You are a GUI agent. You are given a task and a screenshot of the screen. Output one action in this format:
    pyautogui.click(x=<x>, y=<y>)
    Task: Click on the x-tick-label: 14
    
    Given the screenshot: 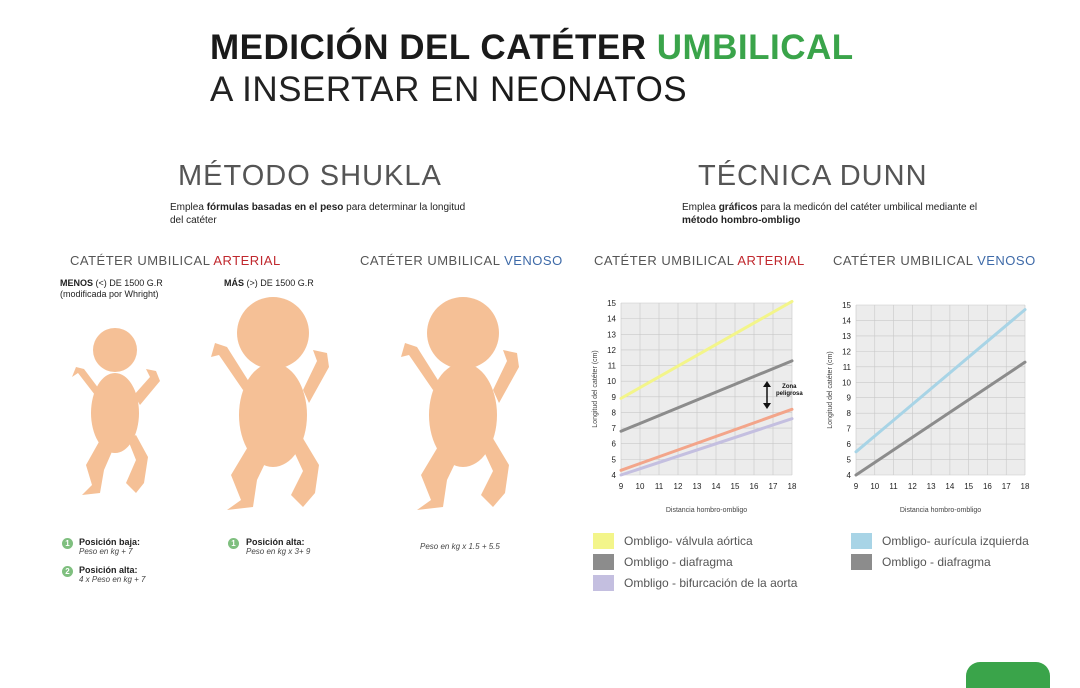 What is the action you would take?
    pyautogui.click(x=949, y=486)
    